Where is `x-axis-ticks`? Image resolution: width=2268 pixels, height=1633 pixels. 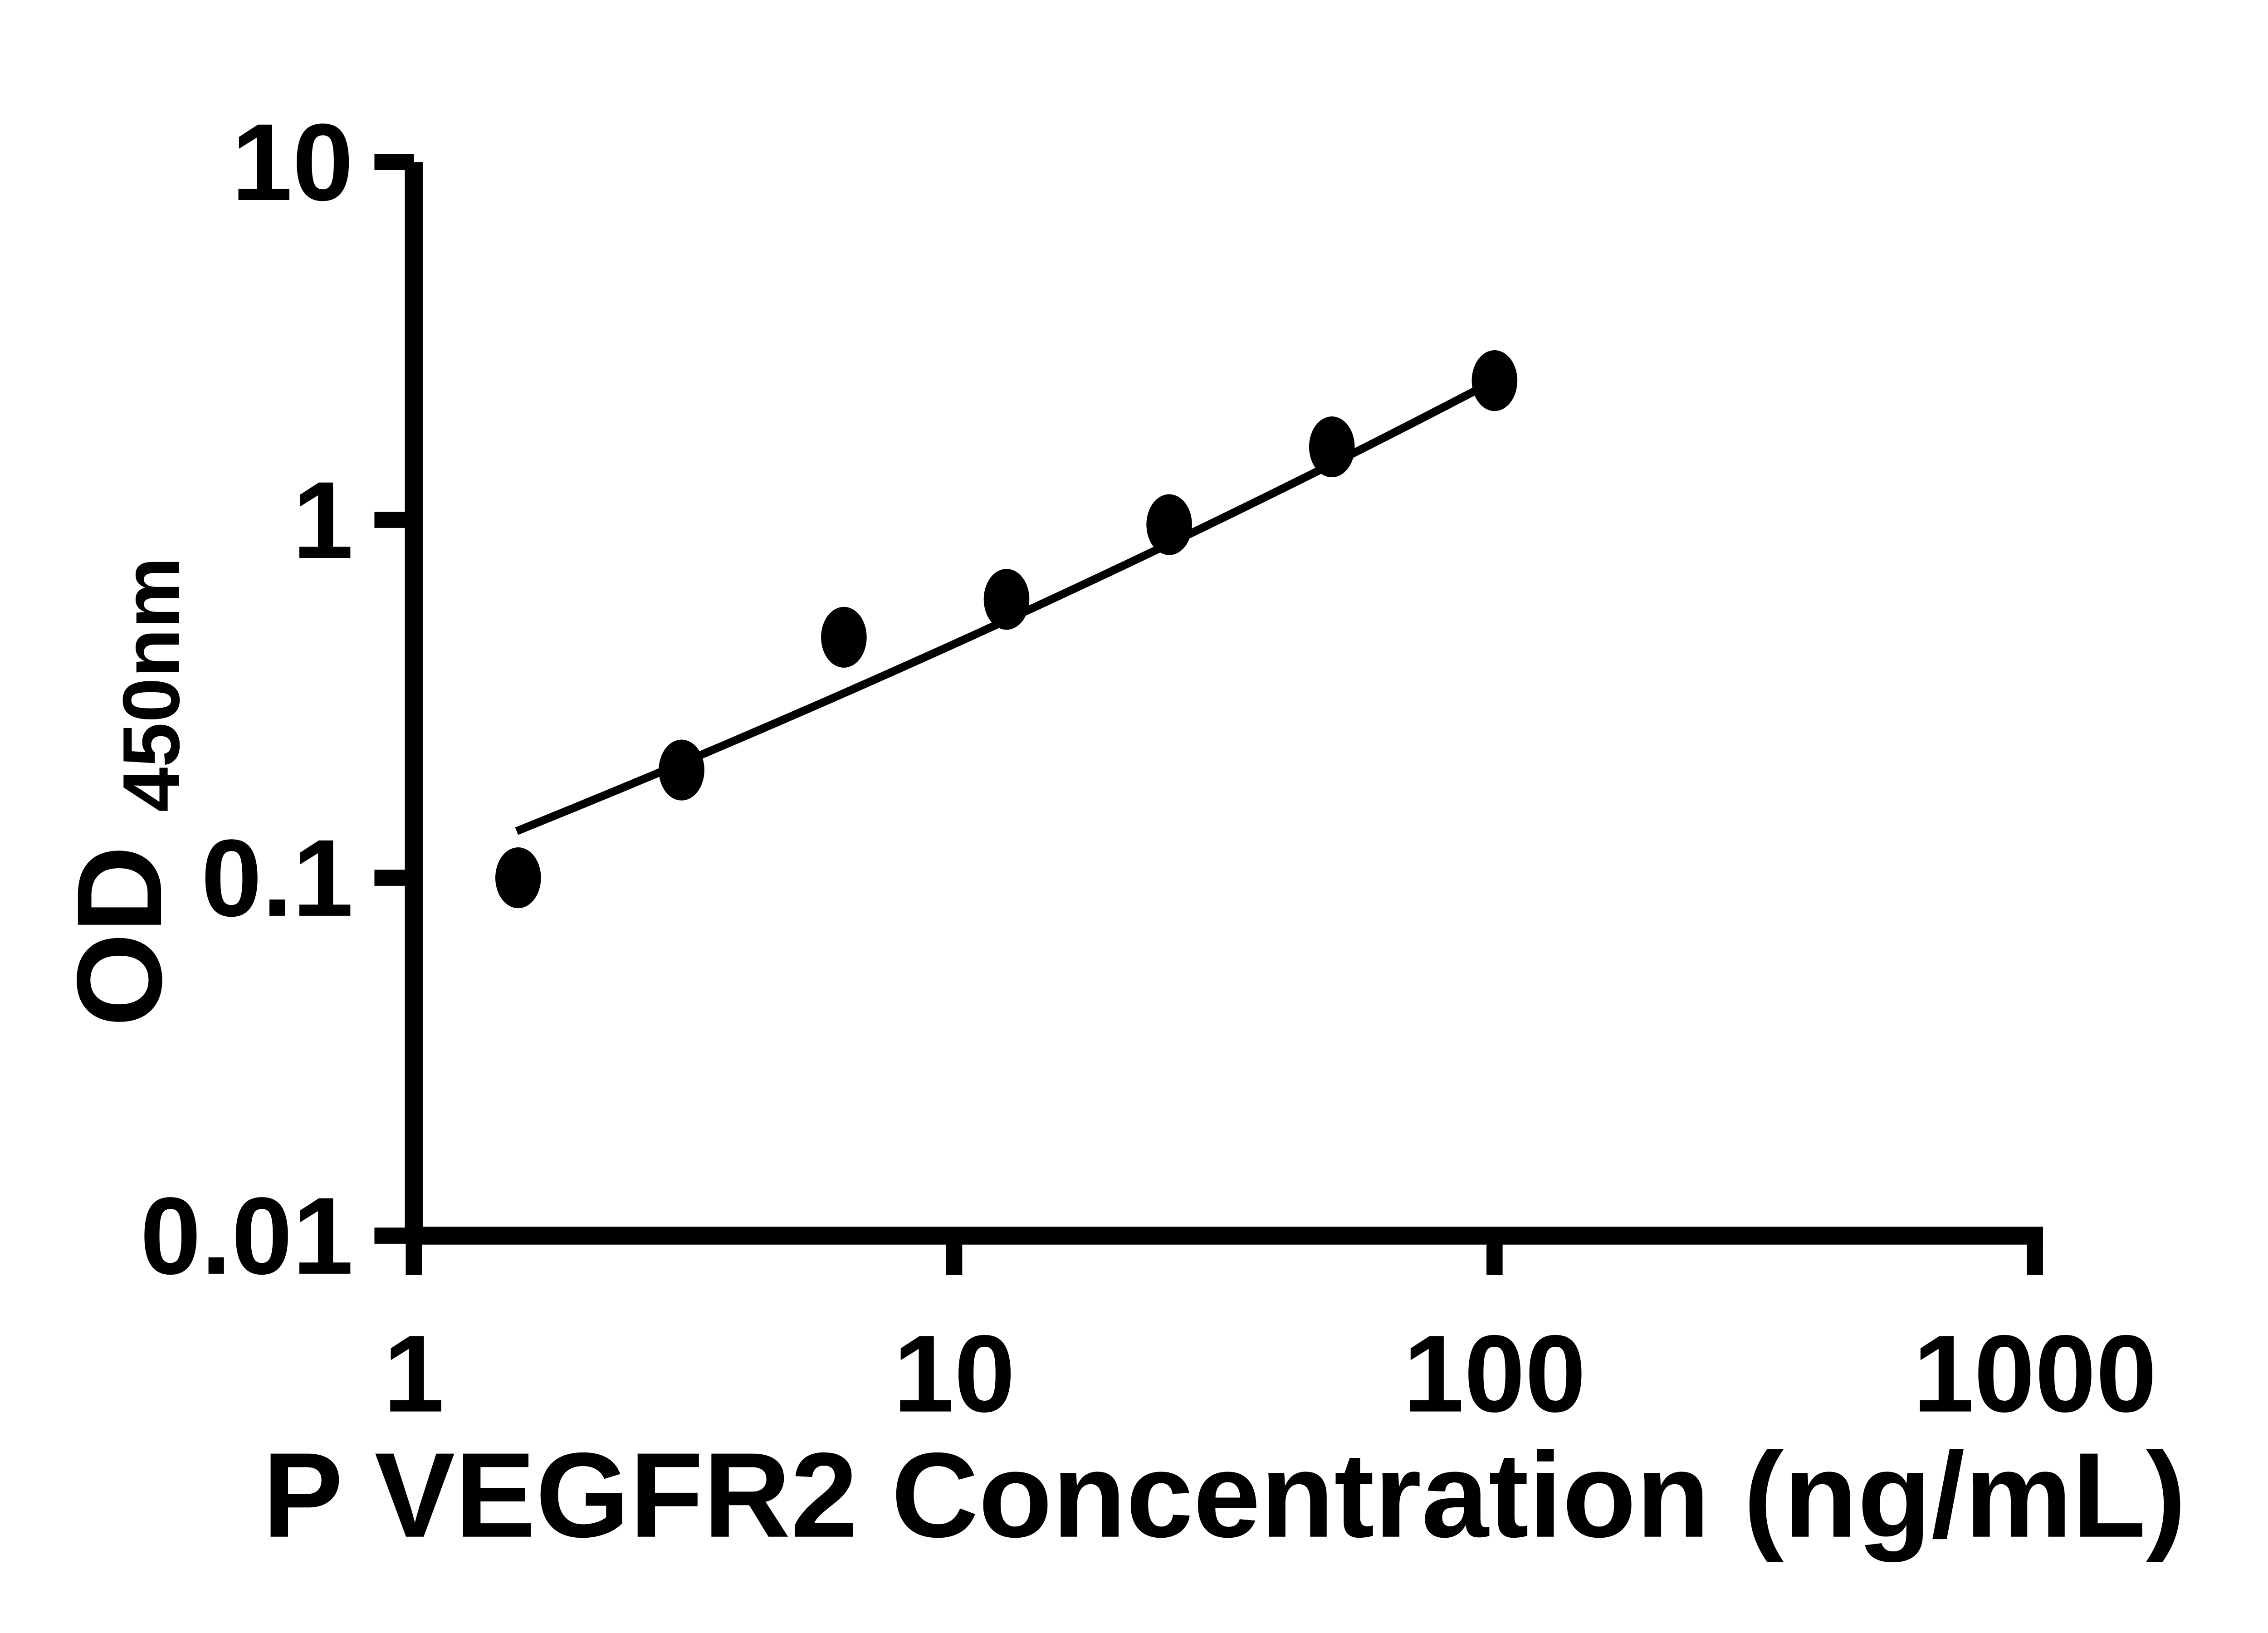
x-axis-ticks is located at coordinates (1224, 1255).